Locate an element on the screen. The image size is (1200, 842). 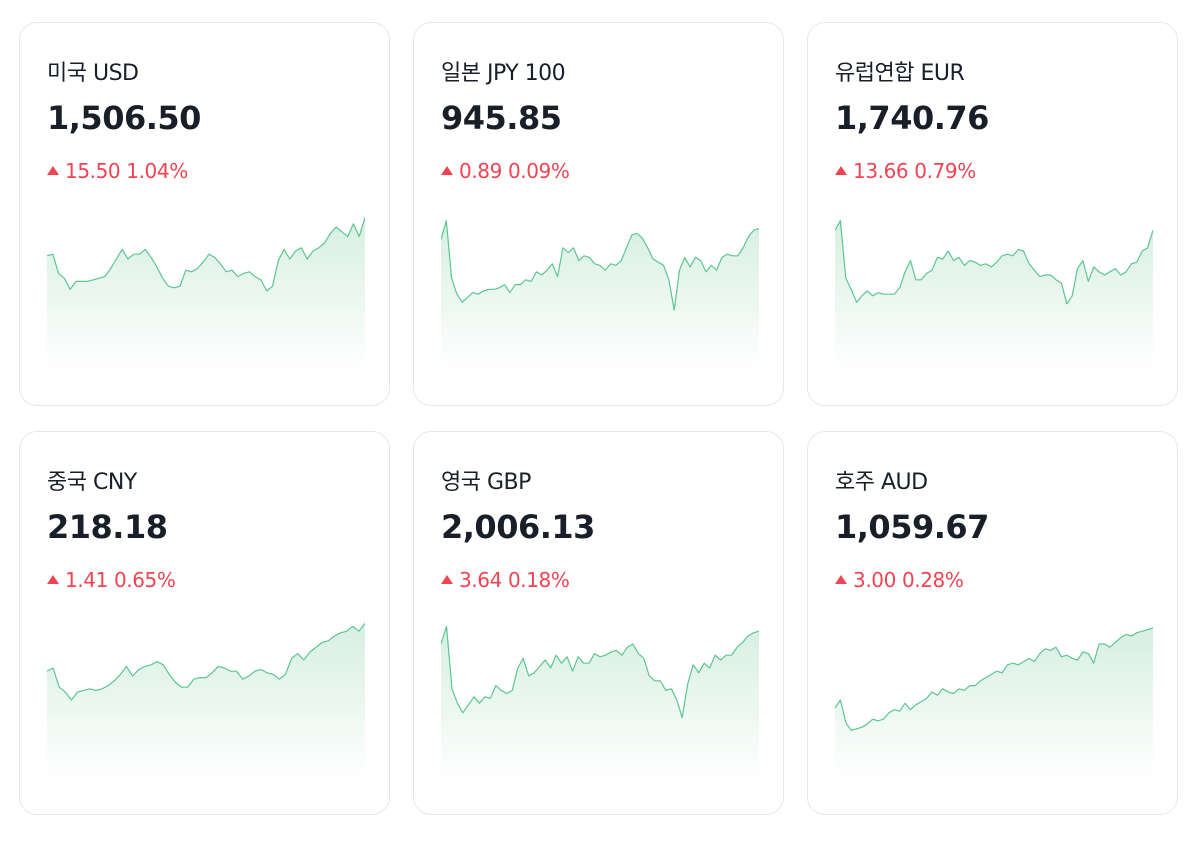
rate-change: 3.64 0.18% is located at coordinates (505, 580).